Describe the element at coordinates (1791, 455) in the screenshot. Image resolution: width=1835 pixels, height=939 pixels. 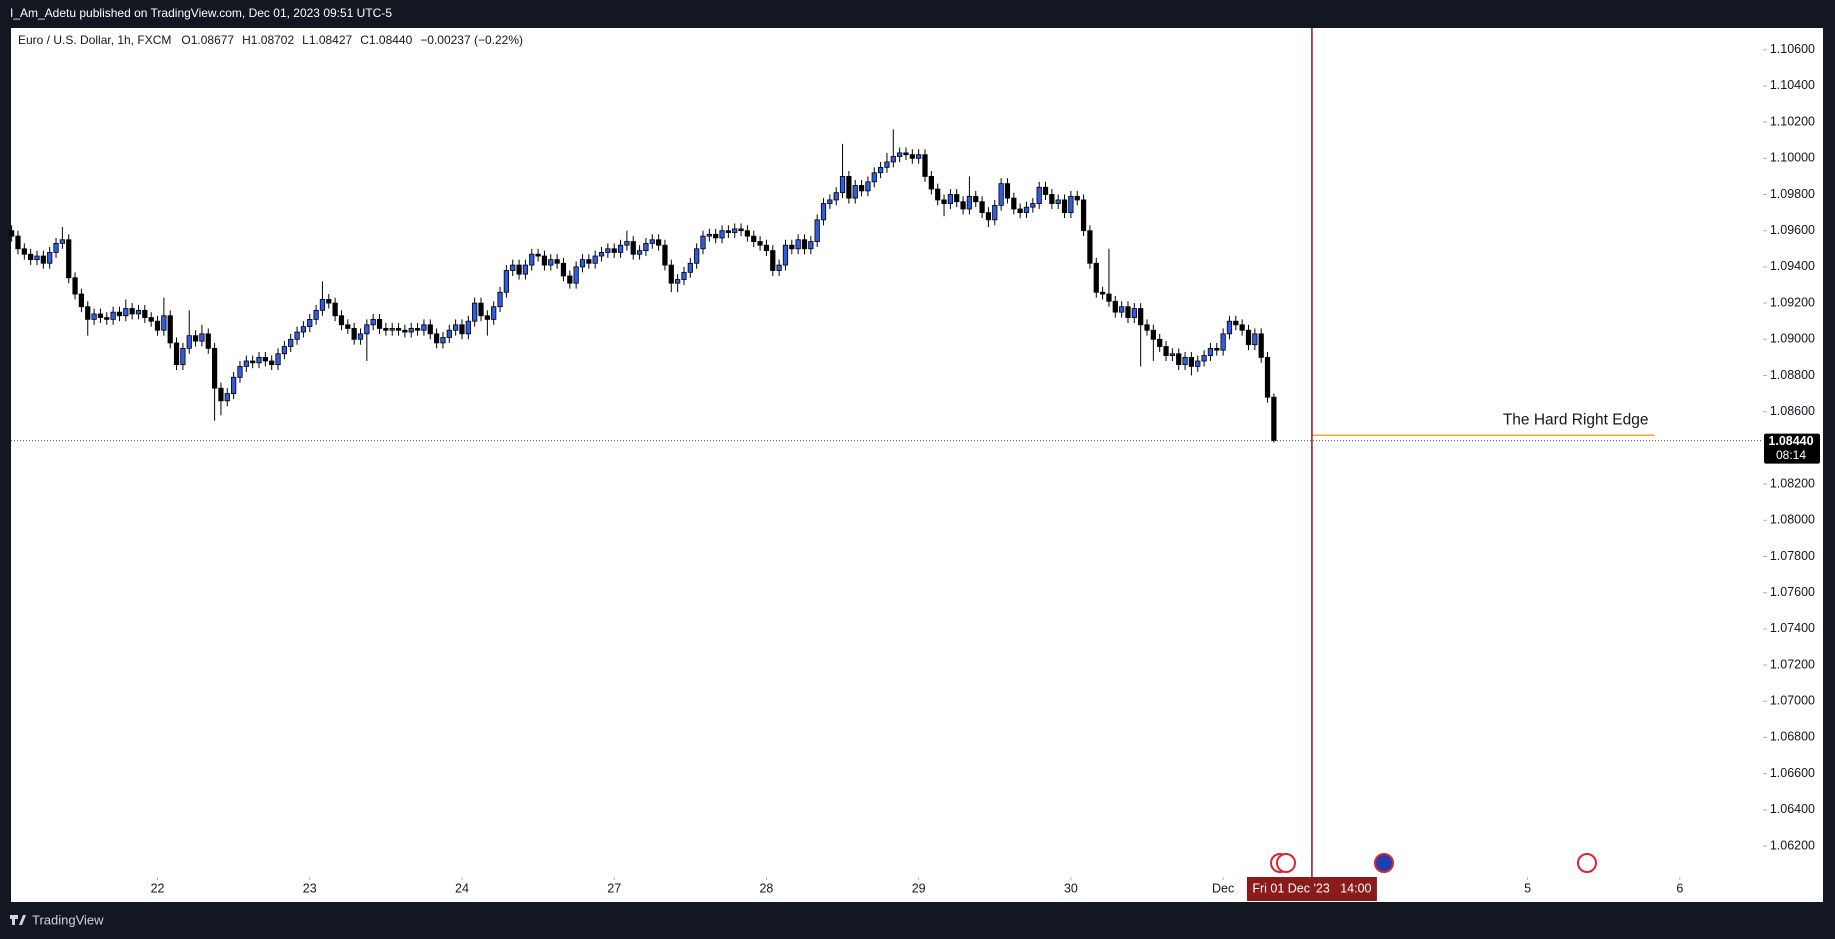
I see `last-price-countdown: 08:14` at that location.